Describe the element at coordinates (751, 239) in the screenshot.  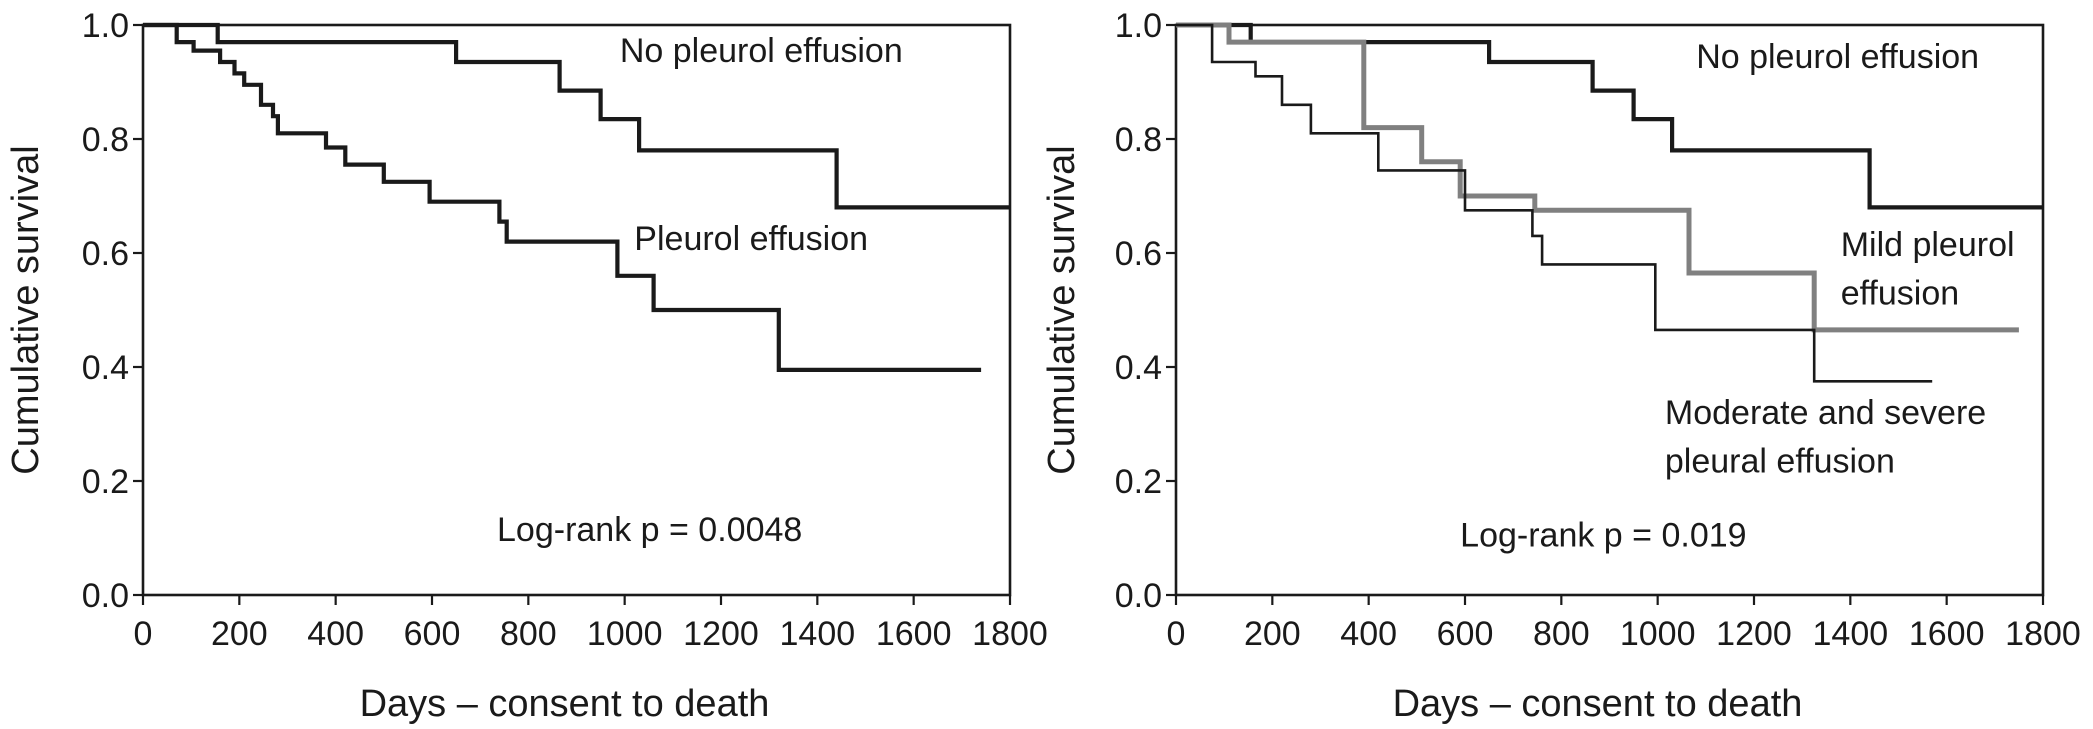
I see `chart-annotation: Pleurol effusion` at that location.